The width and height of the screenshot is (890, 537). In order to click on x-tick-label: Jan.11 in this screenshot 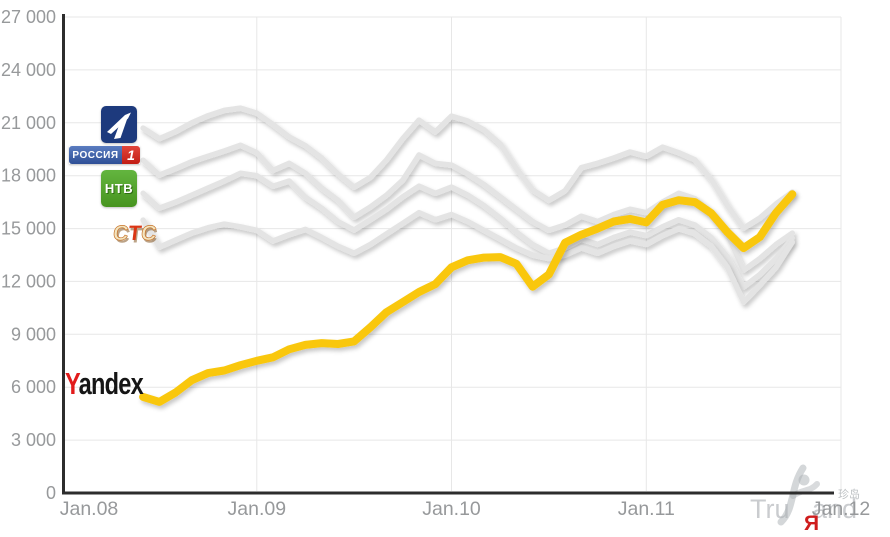, I will do `click(646, 509)`.